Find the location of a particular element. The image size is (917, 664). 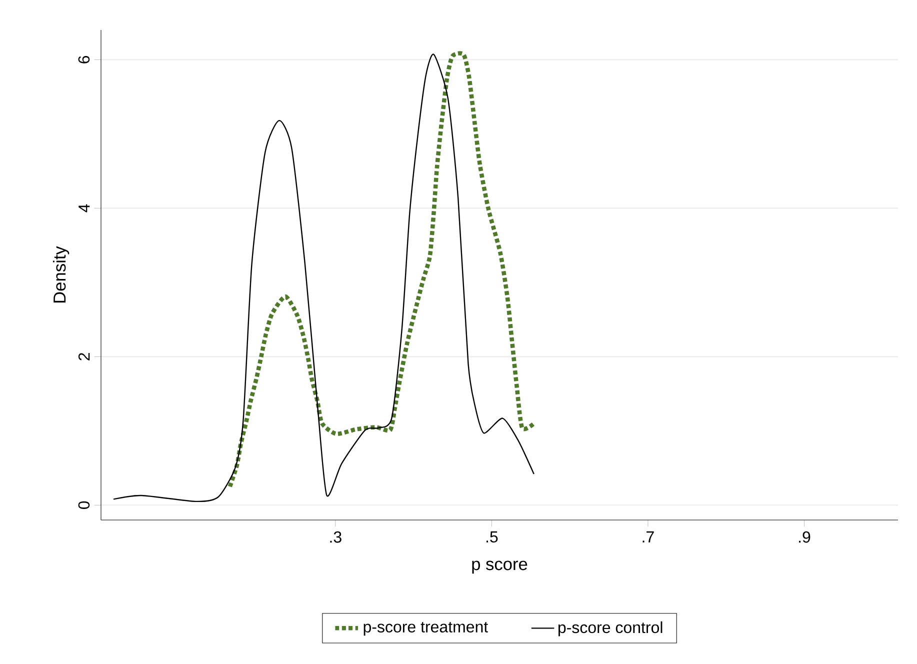

legend-label: p-score control is located at coordinates (610, 628).